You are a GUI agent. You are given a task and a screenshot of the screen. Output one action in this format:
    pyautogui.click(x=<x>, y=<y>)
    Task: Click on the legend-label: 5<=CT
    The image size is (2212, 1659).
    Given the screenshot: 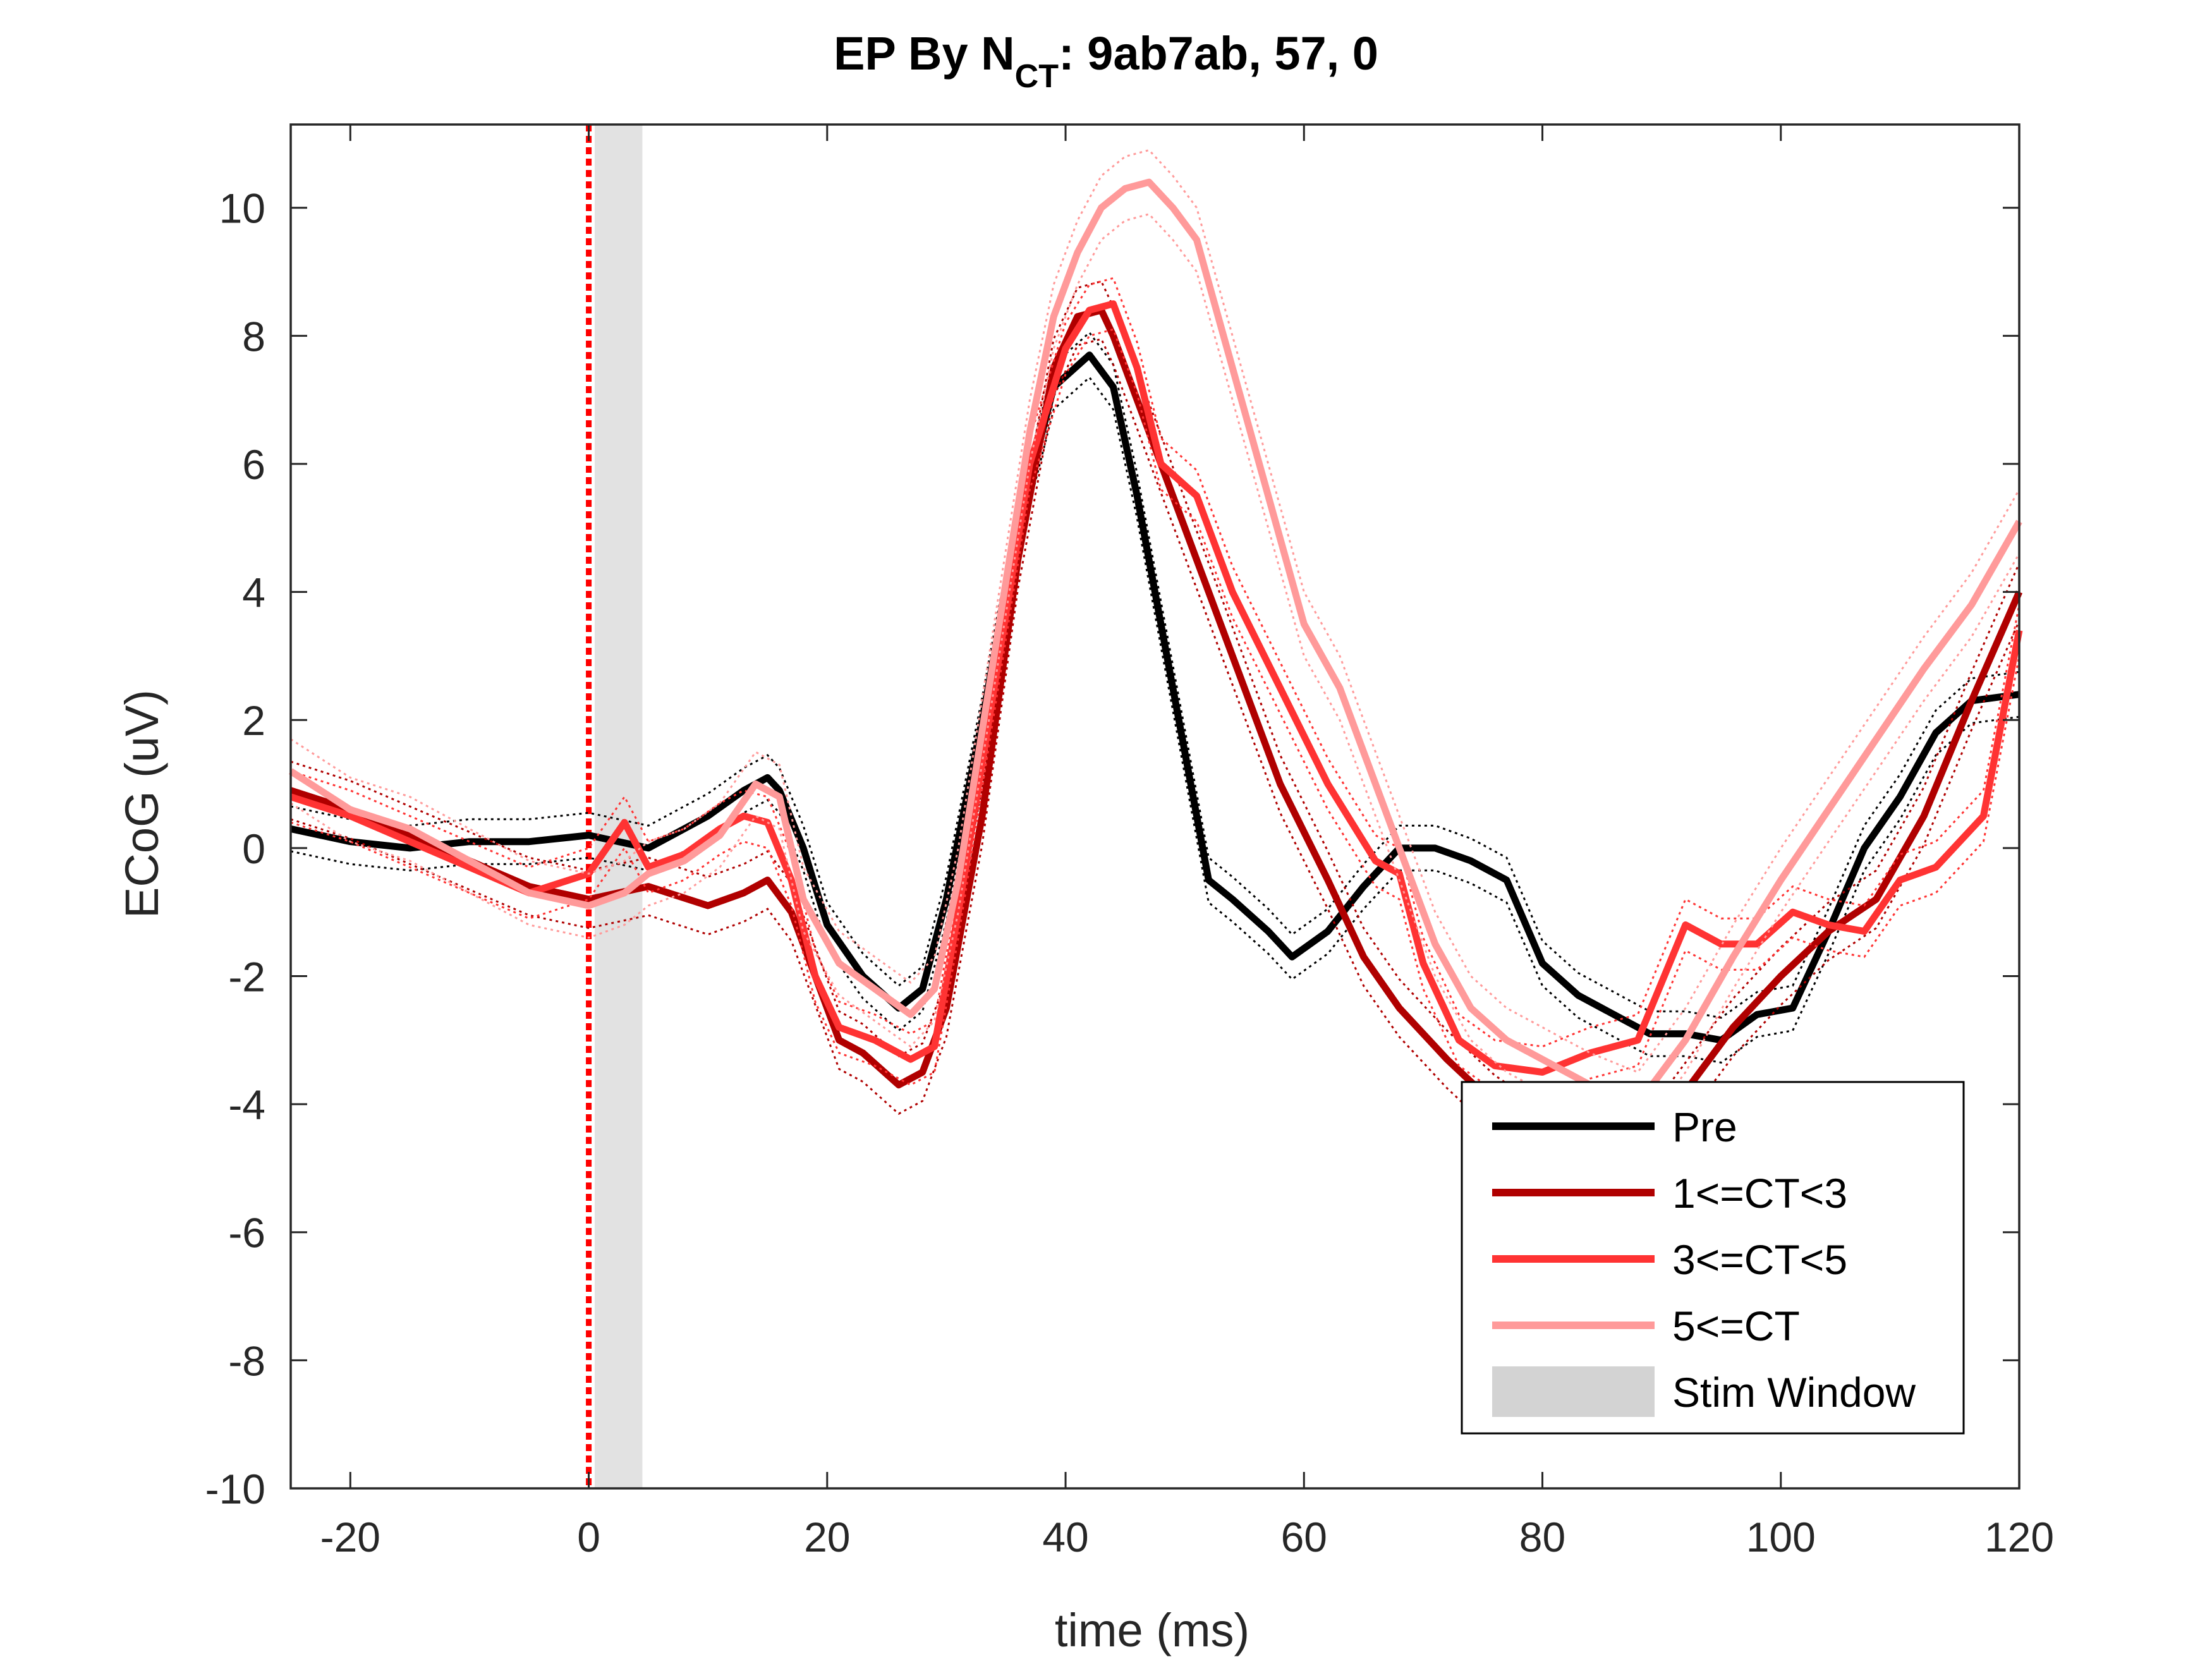 What is the action you would take?
    pyautogui.click(x=1736, y=1326)
    